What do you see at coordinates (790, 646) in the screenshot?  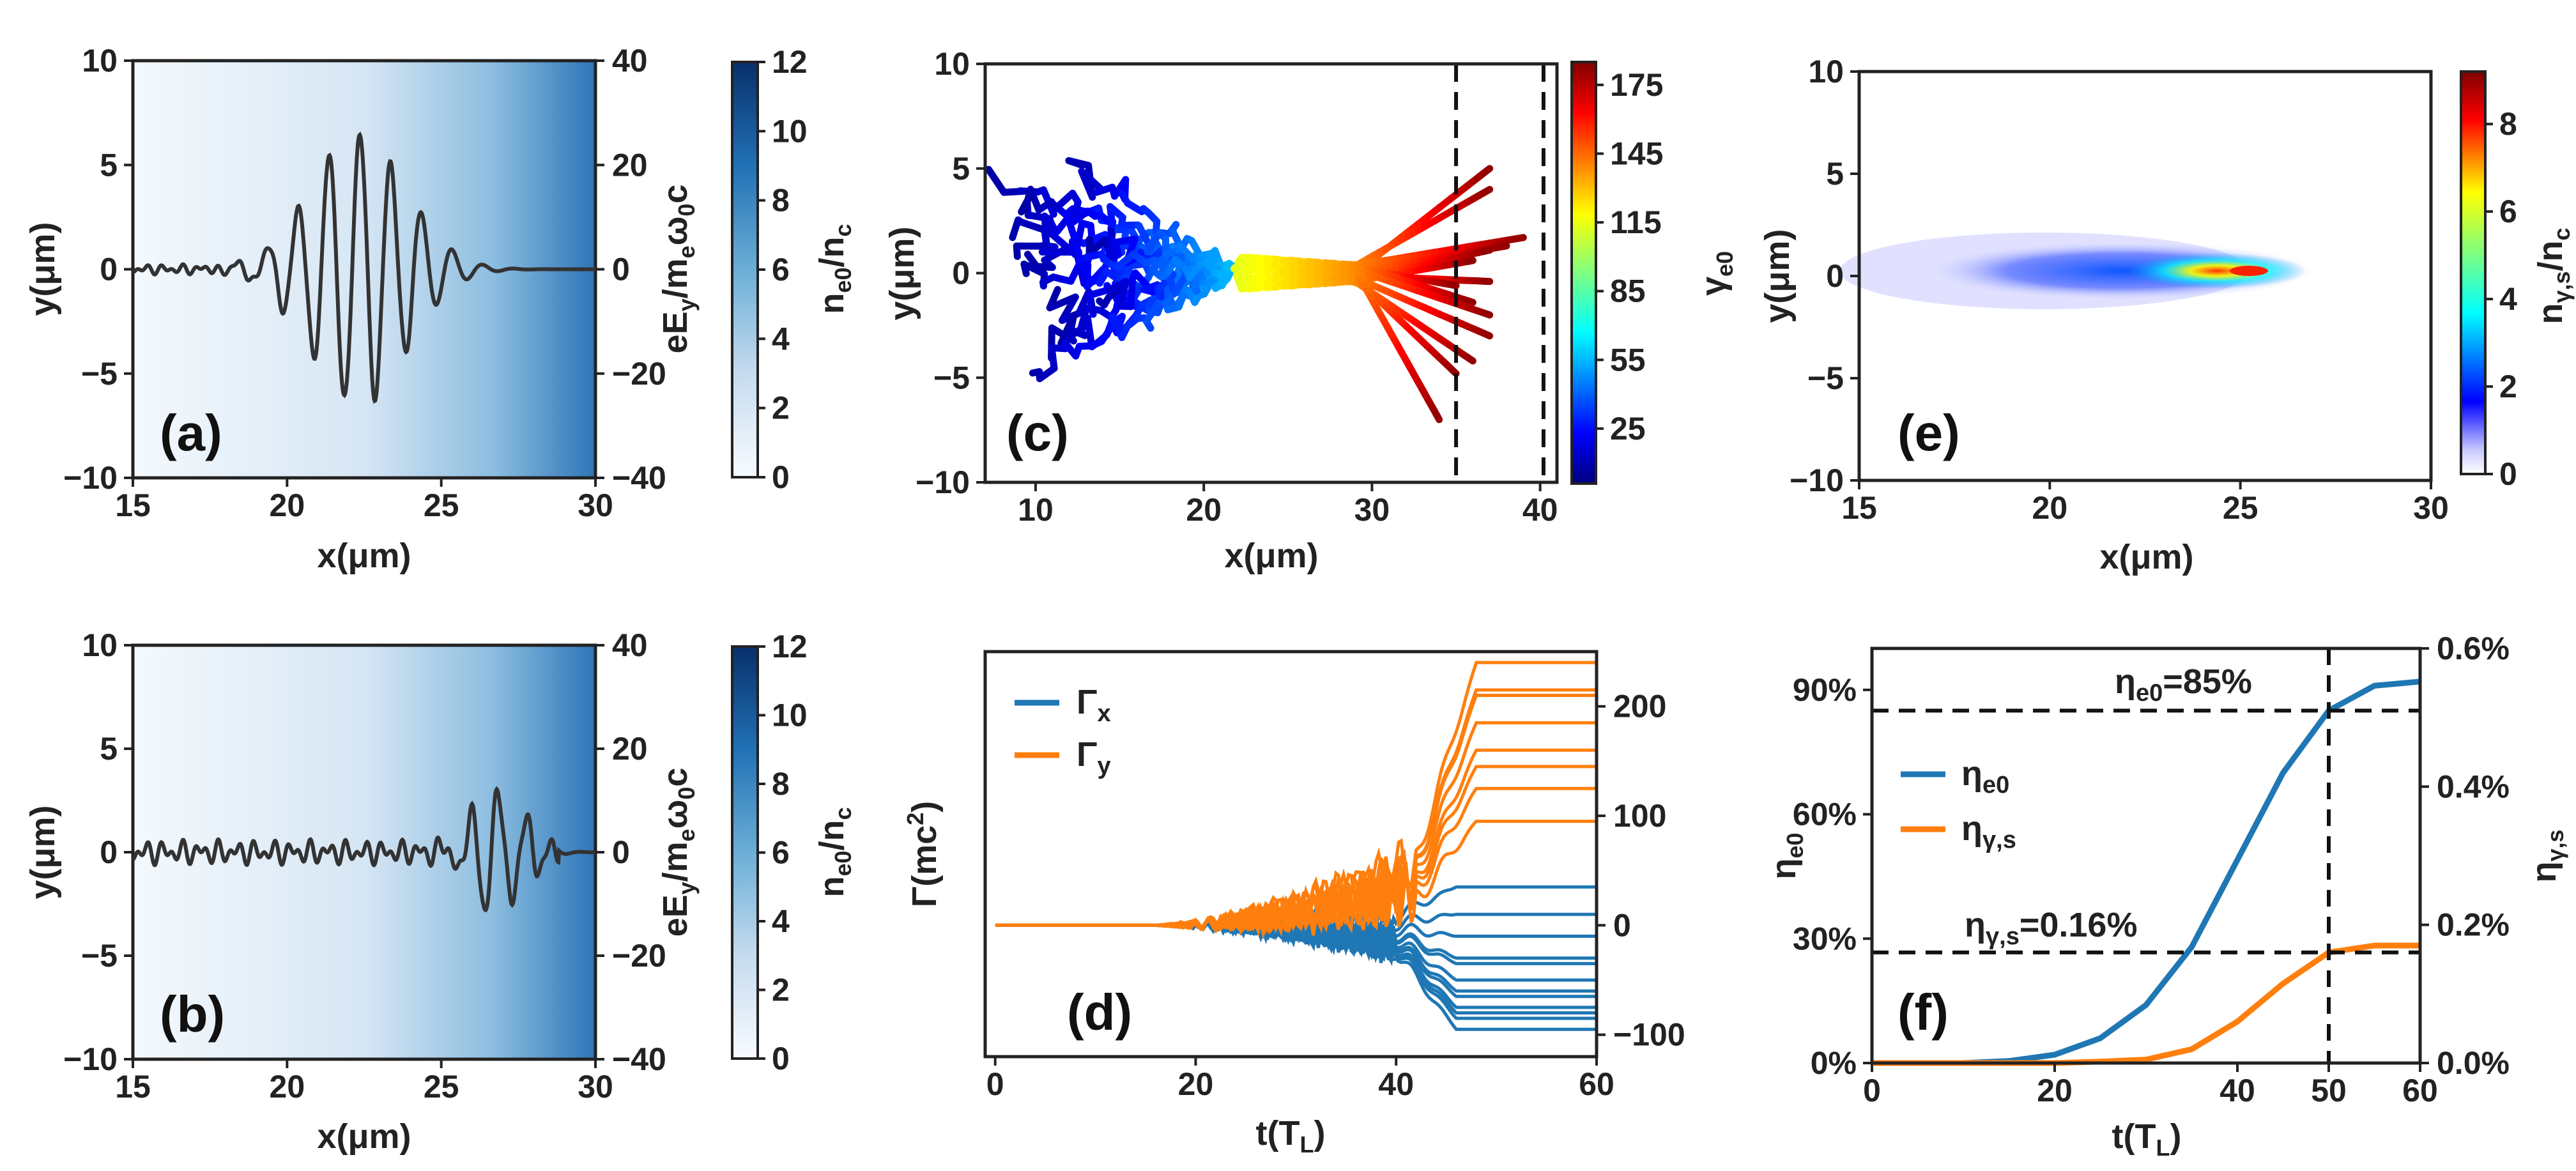 I see `colorbar-tick-label-b: 12` at bounding box center [790, 646].